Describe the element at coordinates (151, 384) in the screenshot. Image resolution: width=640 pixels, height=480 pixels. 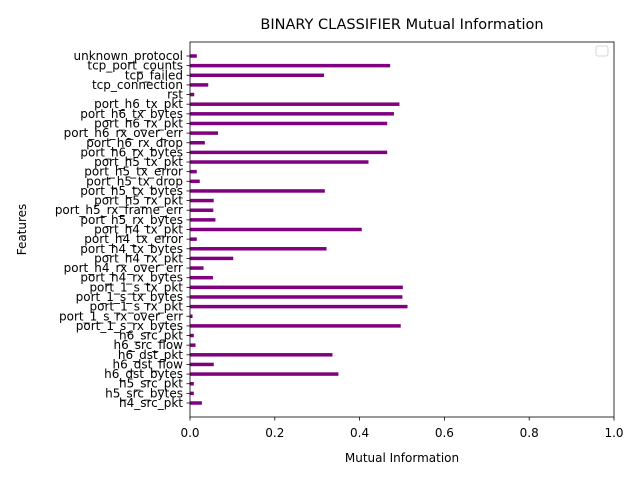
I see `y-tick-label: h5_src_pkt` at that location.